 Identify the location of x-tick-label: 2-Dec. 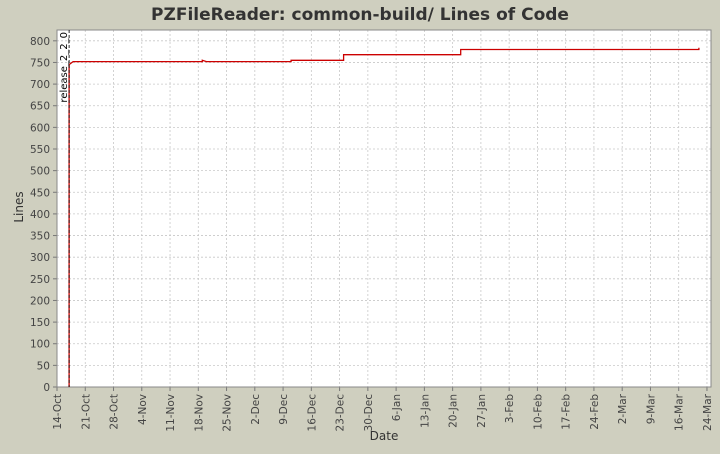
(256, 409).